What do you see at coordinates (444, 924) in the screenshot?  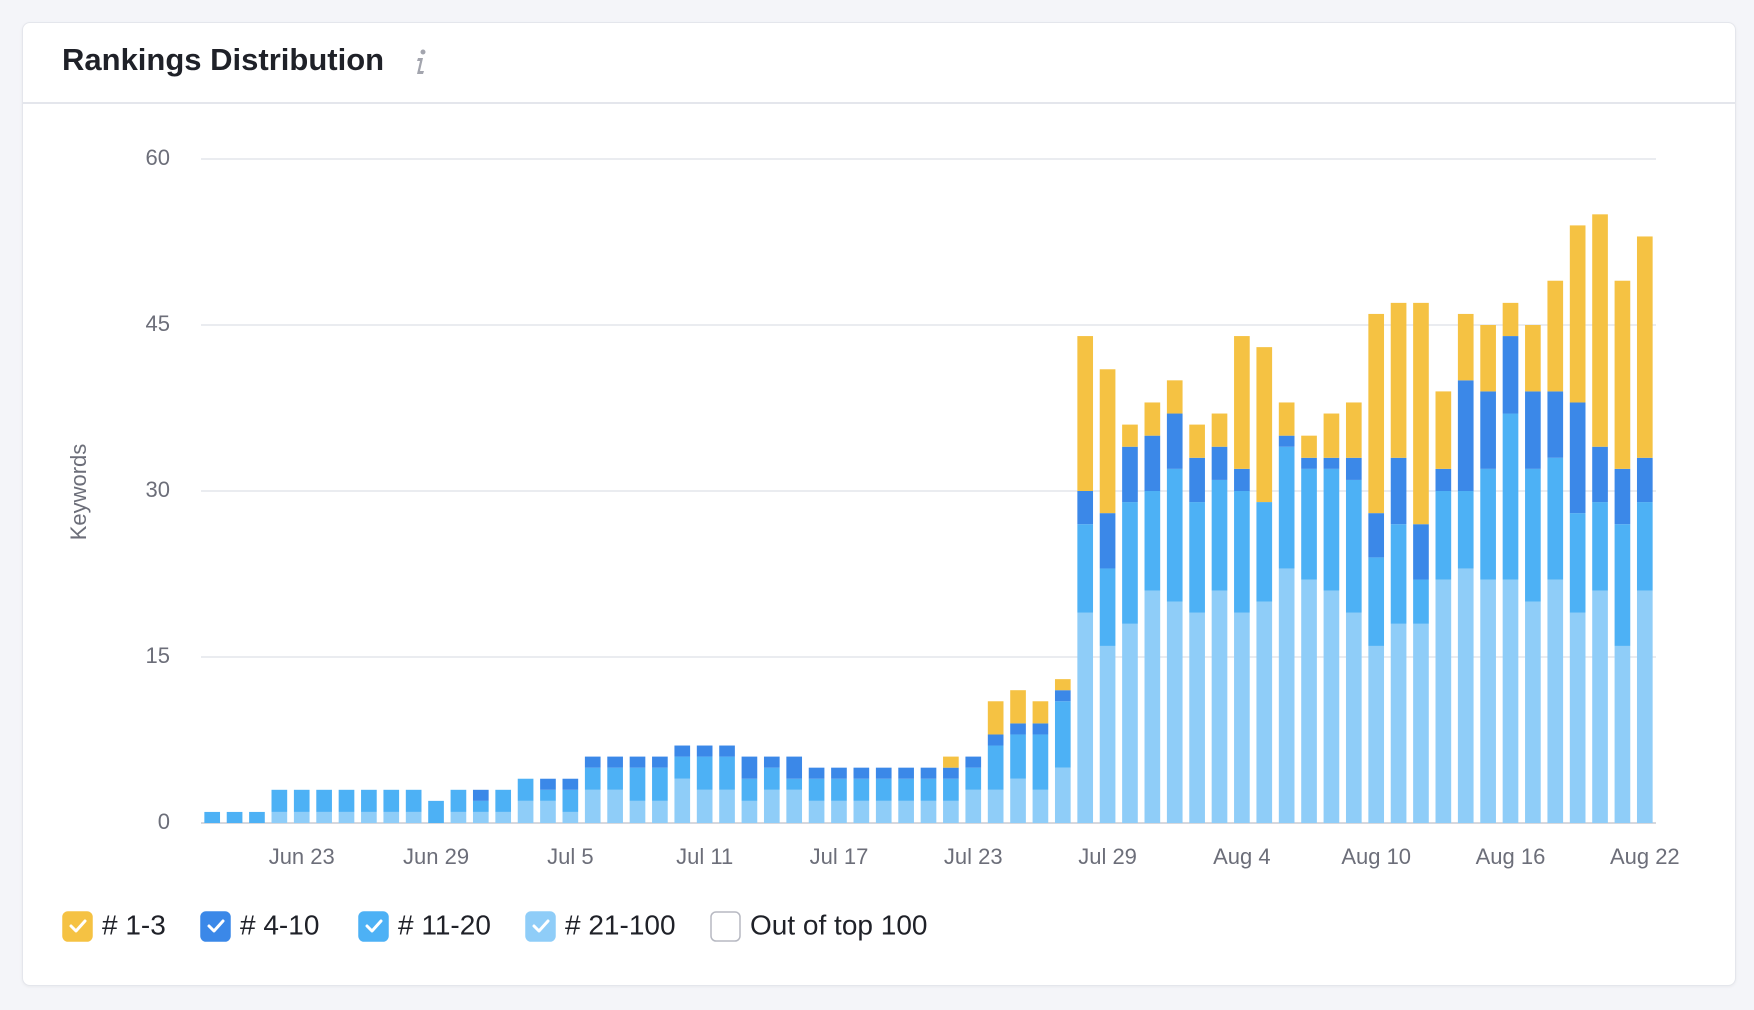 I see `legend-label: # 11-20` at bounding box center [444, 924].